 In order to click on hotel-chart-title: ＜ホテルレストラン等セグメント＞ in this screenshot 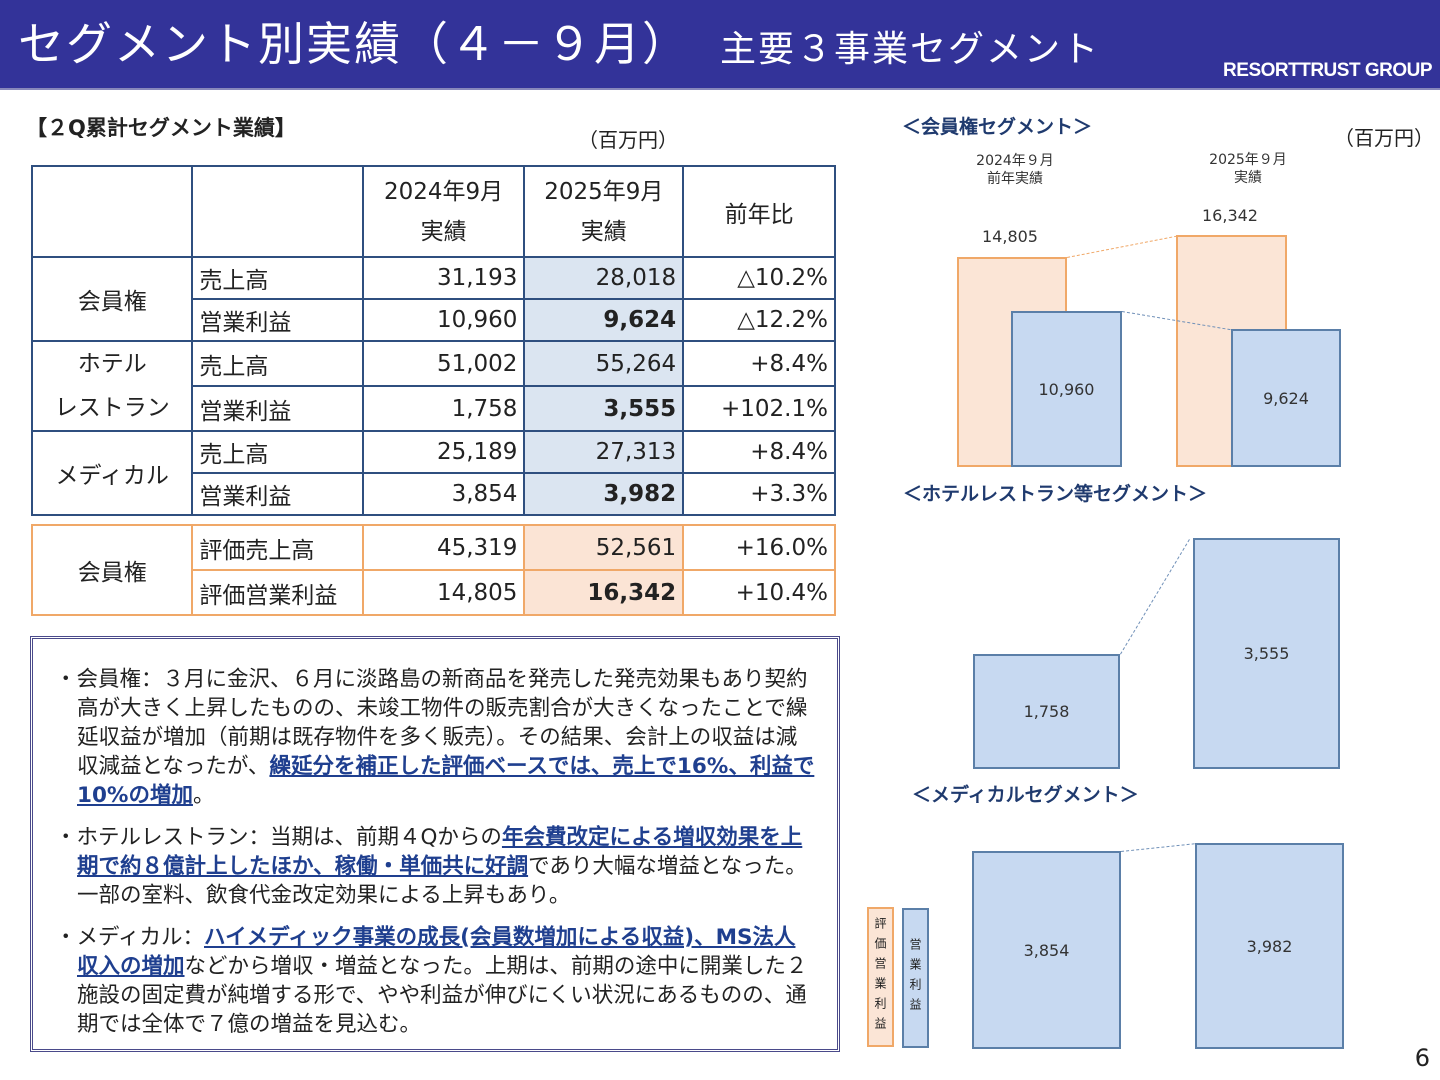, I will do `click(1055, 494)`.